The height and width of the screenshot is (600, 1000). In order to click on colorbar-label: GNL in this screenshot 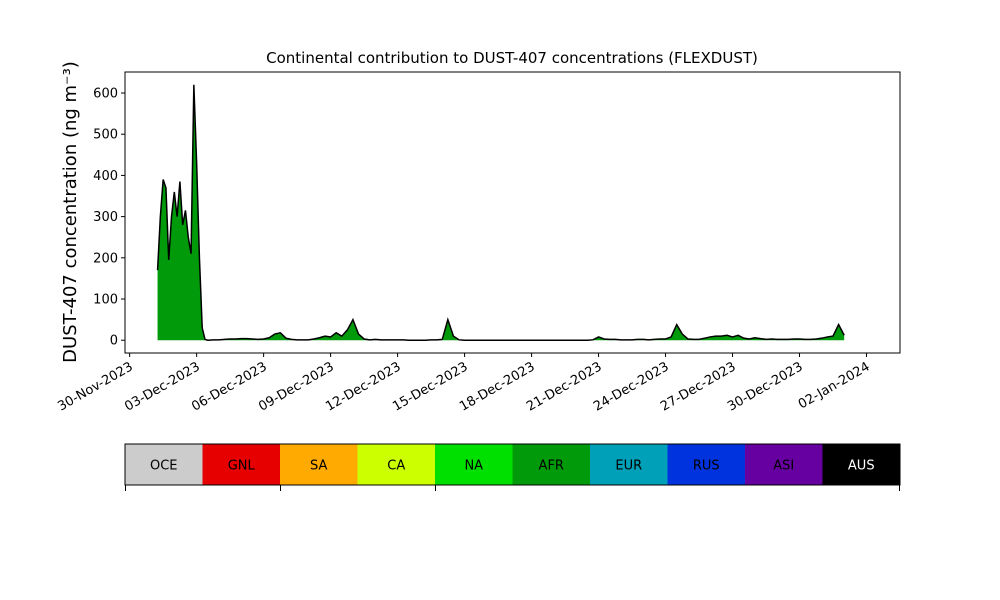, I will do `click(242, 466)`.